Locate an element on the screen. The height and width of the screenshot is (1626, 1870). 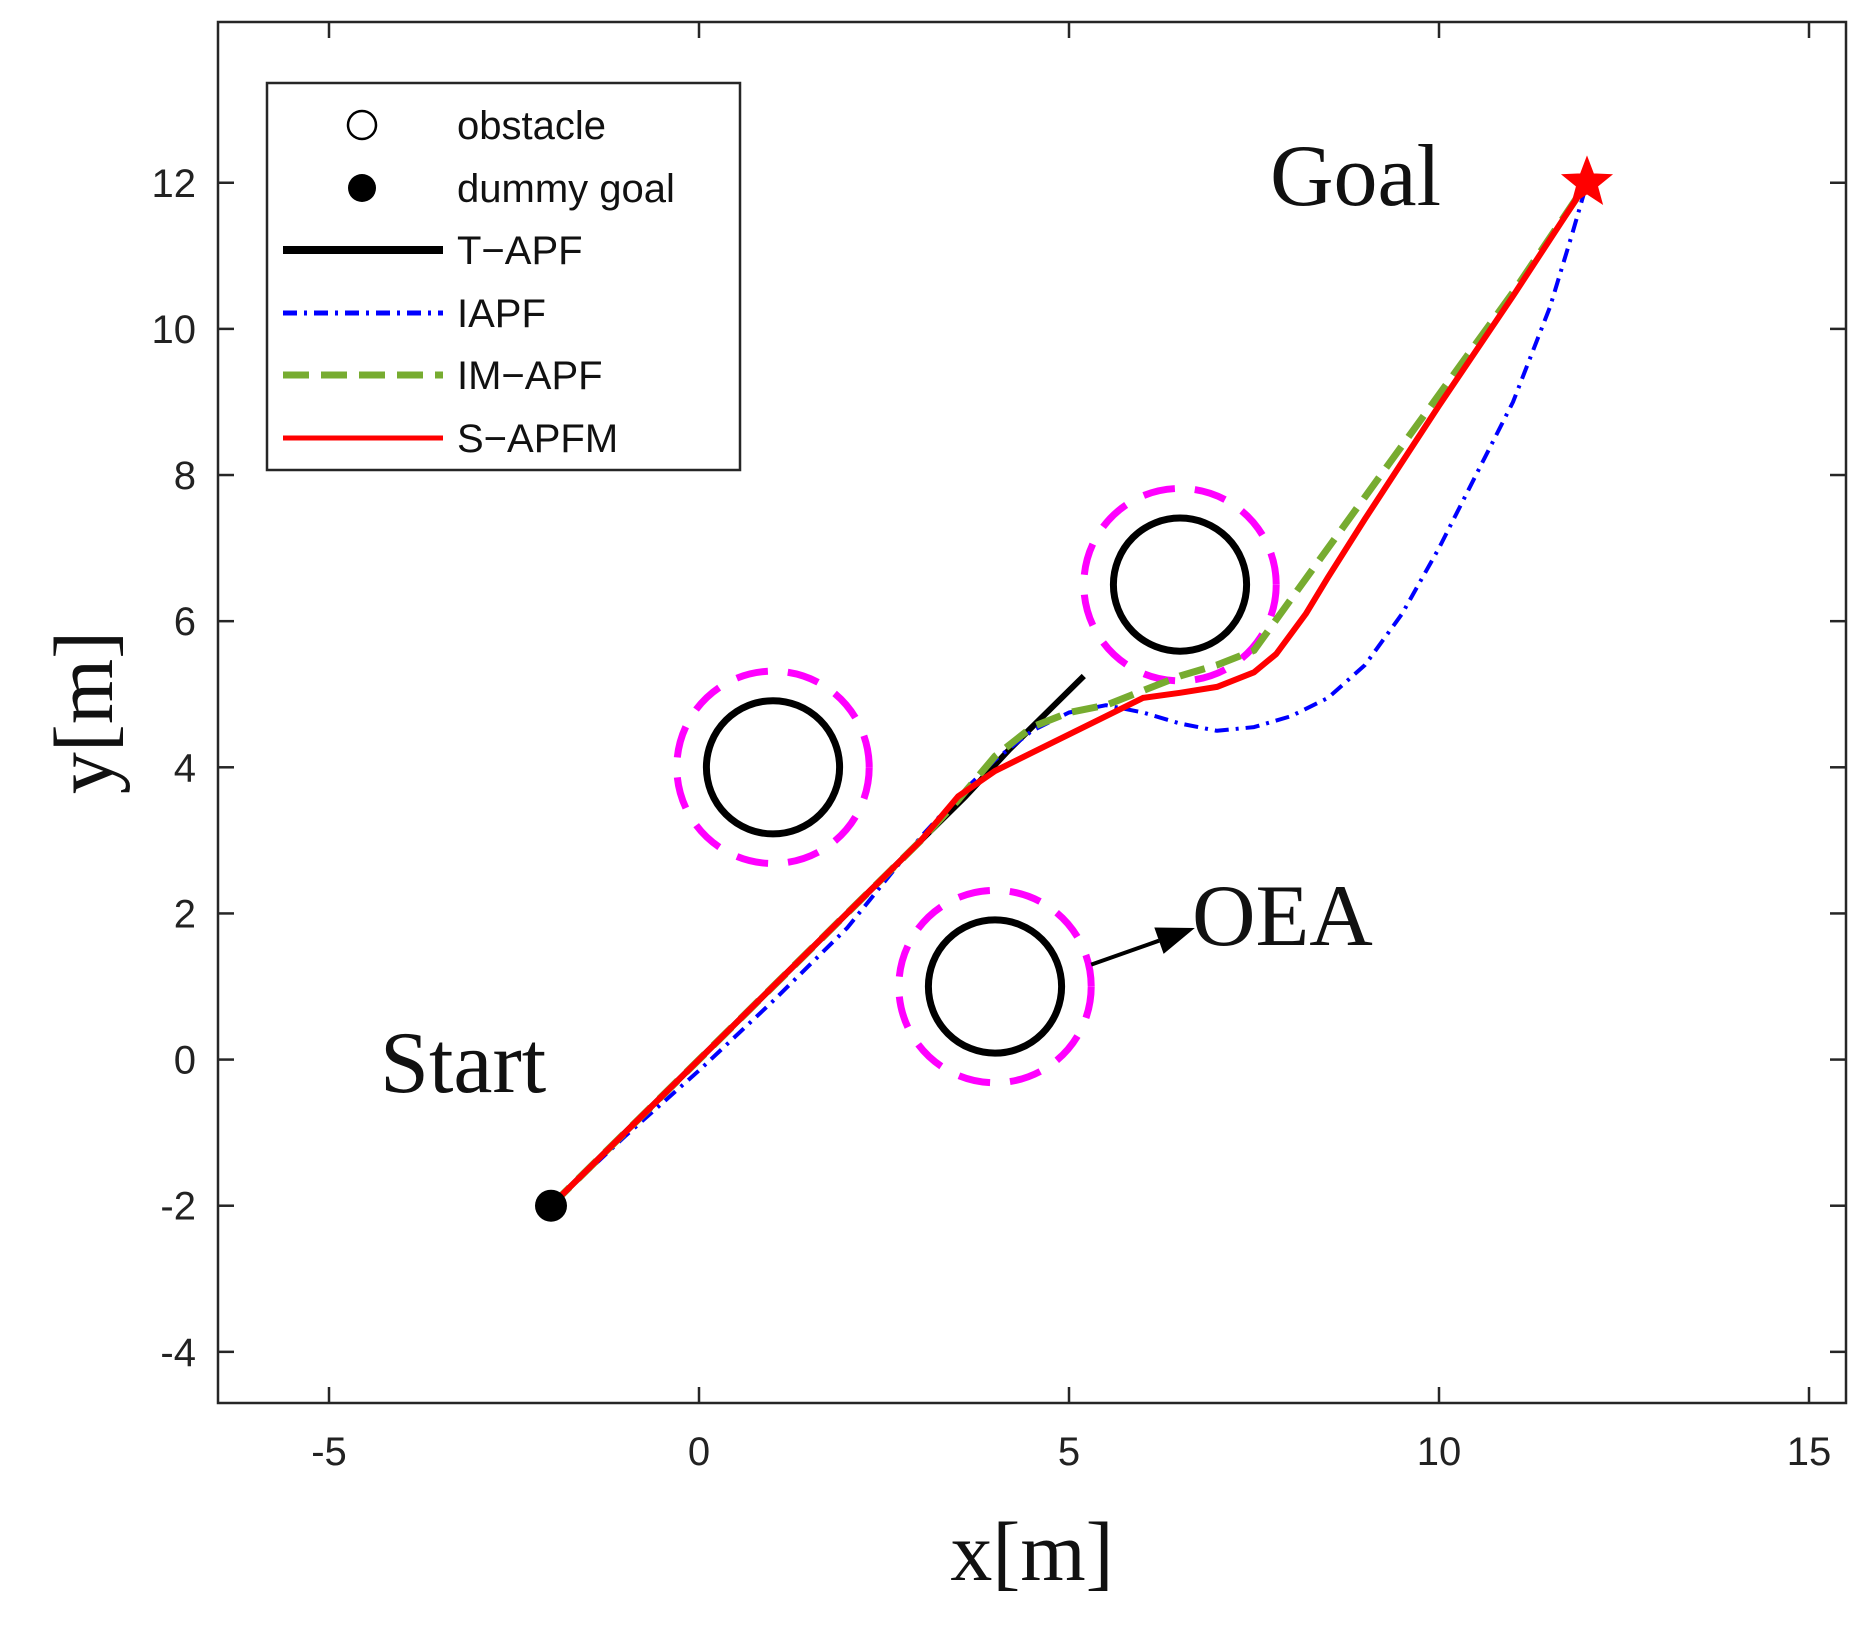
oea-arrow-line is located at coordinates (1125, 952).